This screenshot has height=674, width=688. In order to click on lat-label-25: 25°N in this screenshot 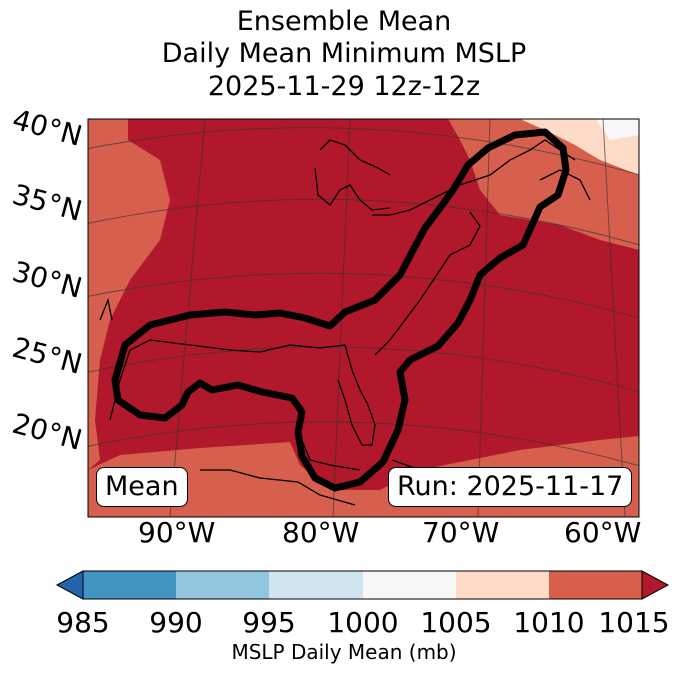, I will do `click(47, 356)`.